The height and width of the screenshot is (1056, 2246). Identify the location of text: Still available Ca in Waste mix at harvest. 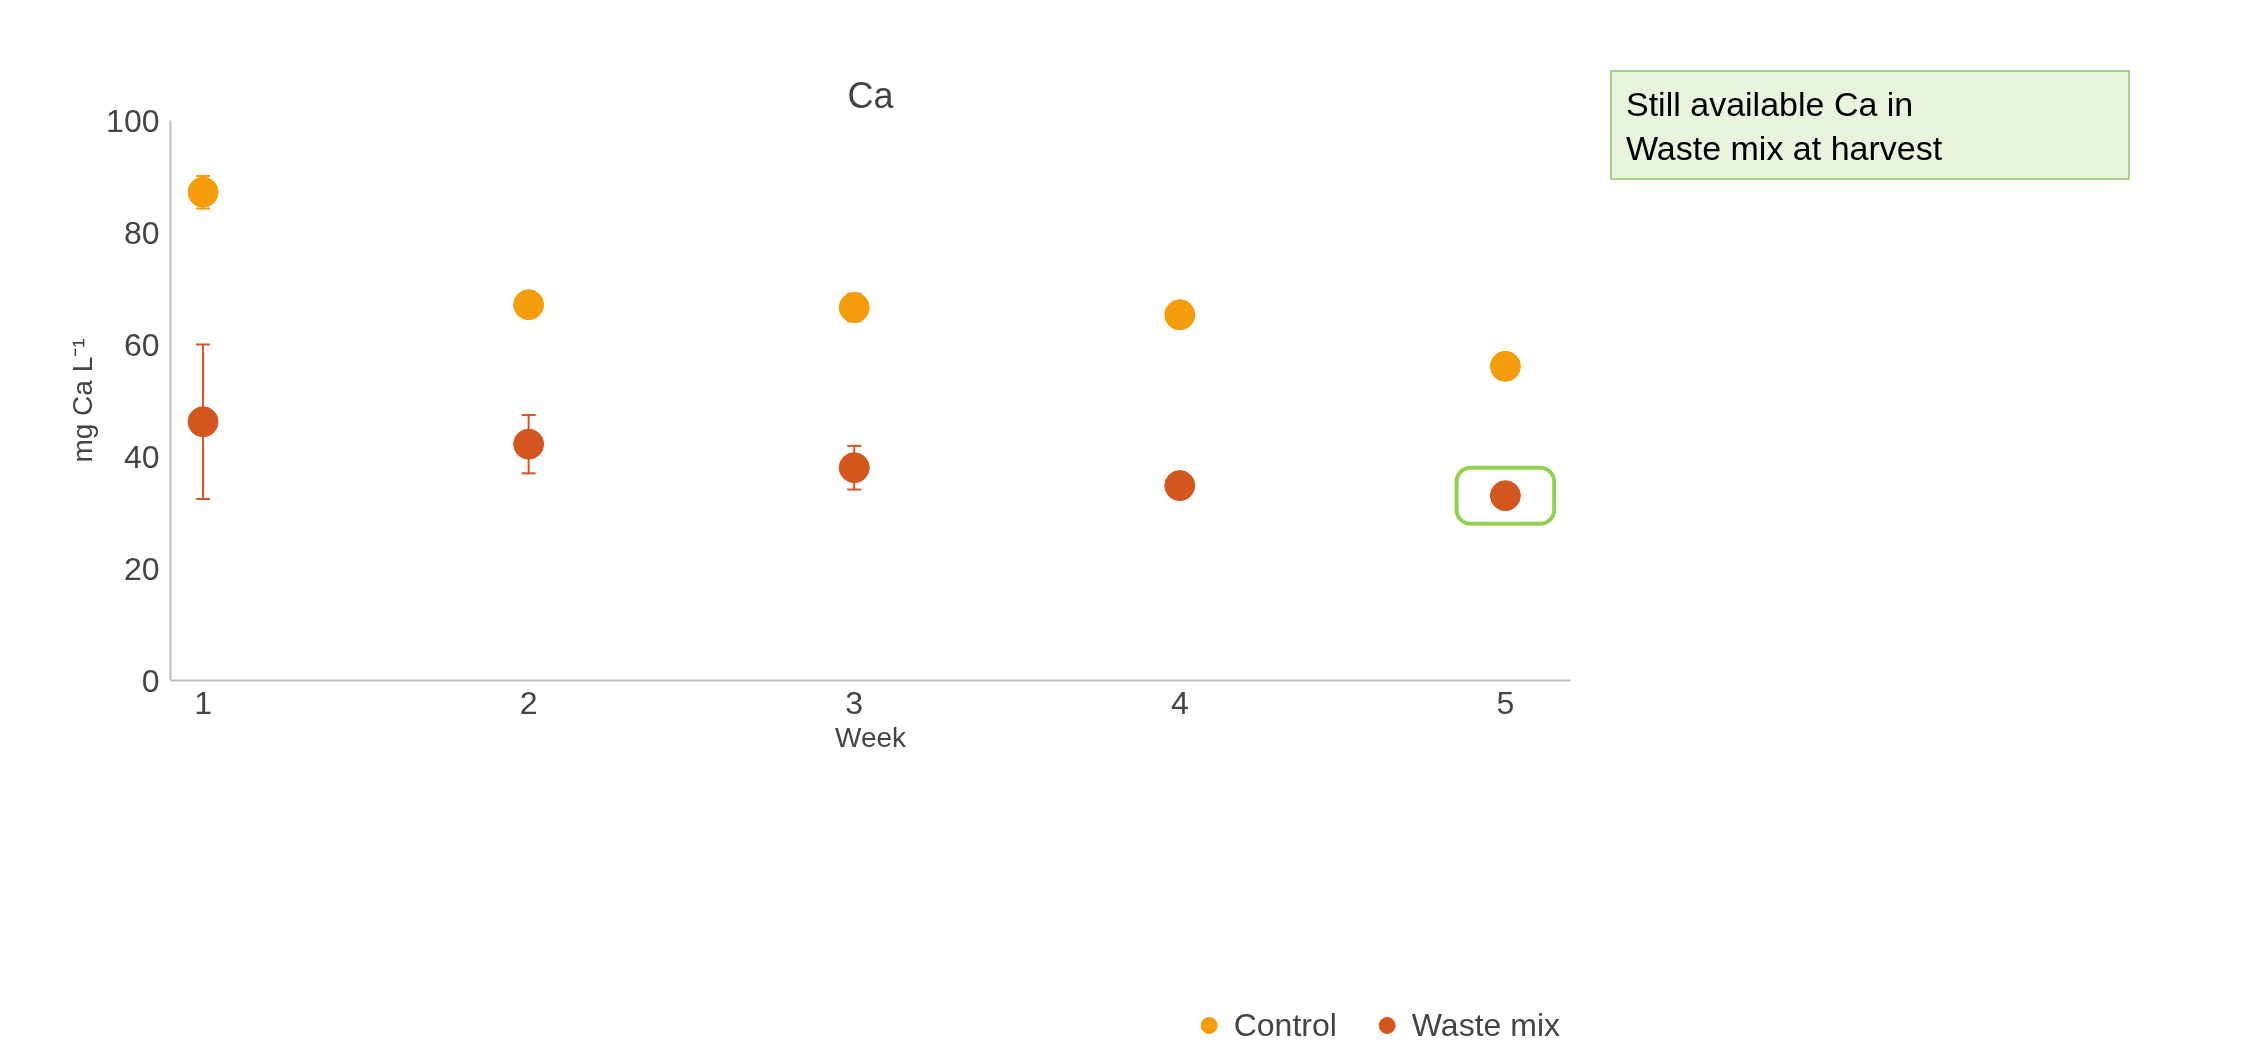
(1784, 127).